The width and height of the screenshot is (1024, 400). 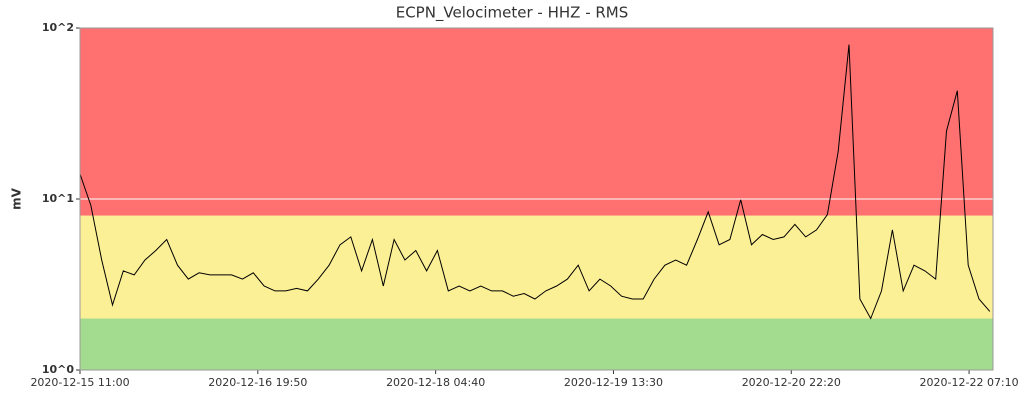 I want to click on threshold-band, so click(x=536, y=344).